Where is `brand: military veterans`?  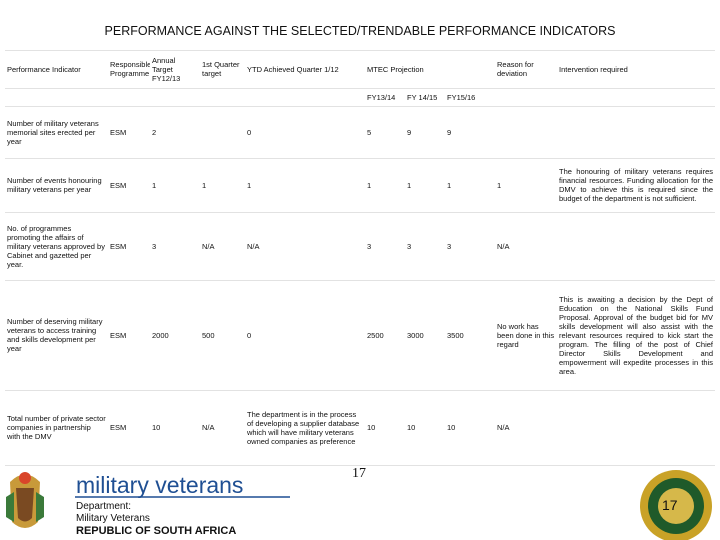 brand: military veterans is located at coordinates (160, 485).